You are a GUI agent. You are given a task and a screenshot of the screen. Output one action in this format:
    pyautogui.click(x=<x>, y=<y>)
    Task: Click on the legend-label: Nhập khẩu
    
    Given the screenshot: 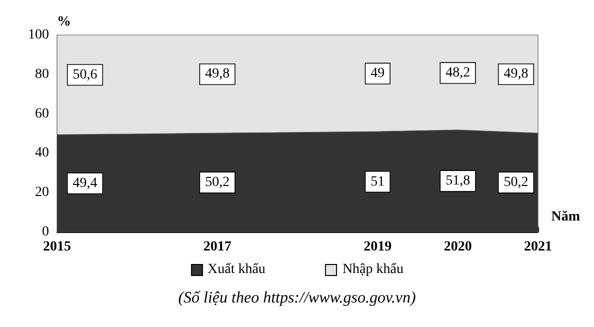 What is the action you would take?
    pyautogui.click(x=373, y=270)
    